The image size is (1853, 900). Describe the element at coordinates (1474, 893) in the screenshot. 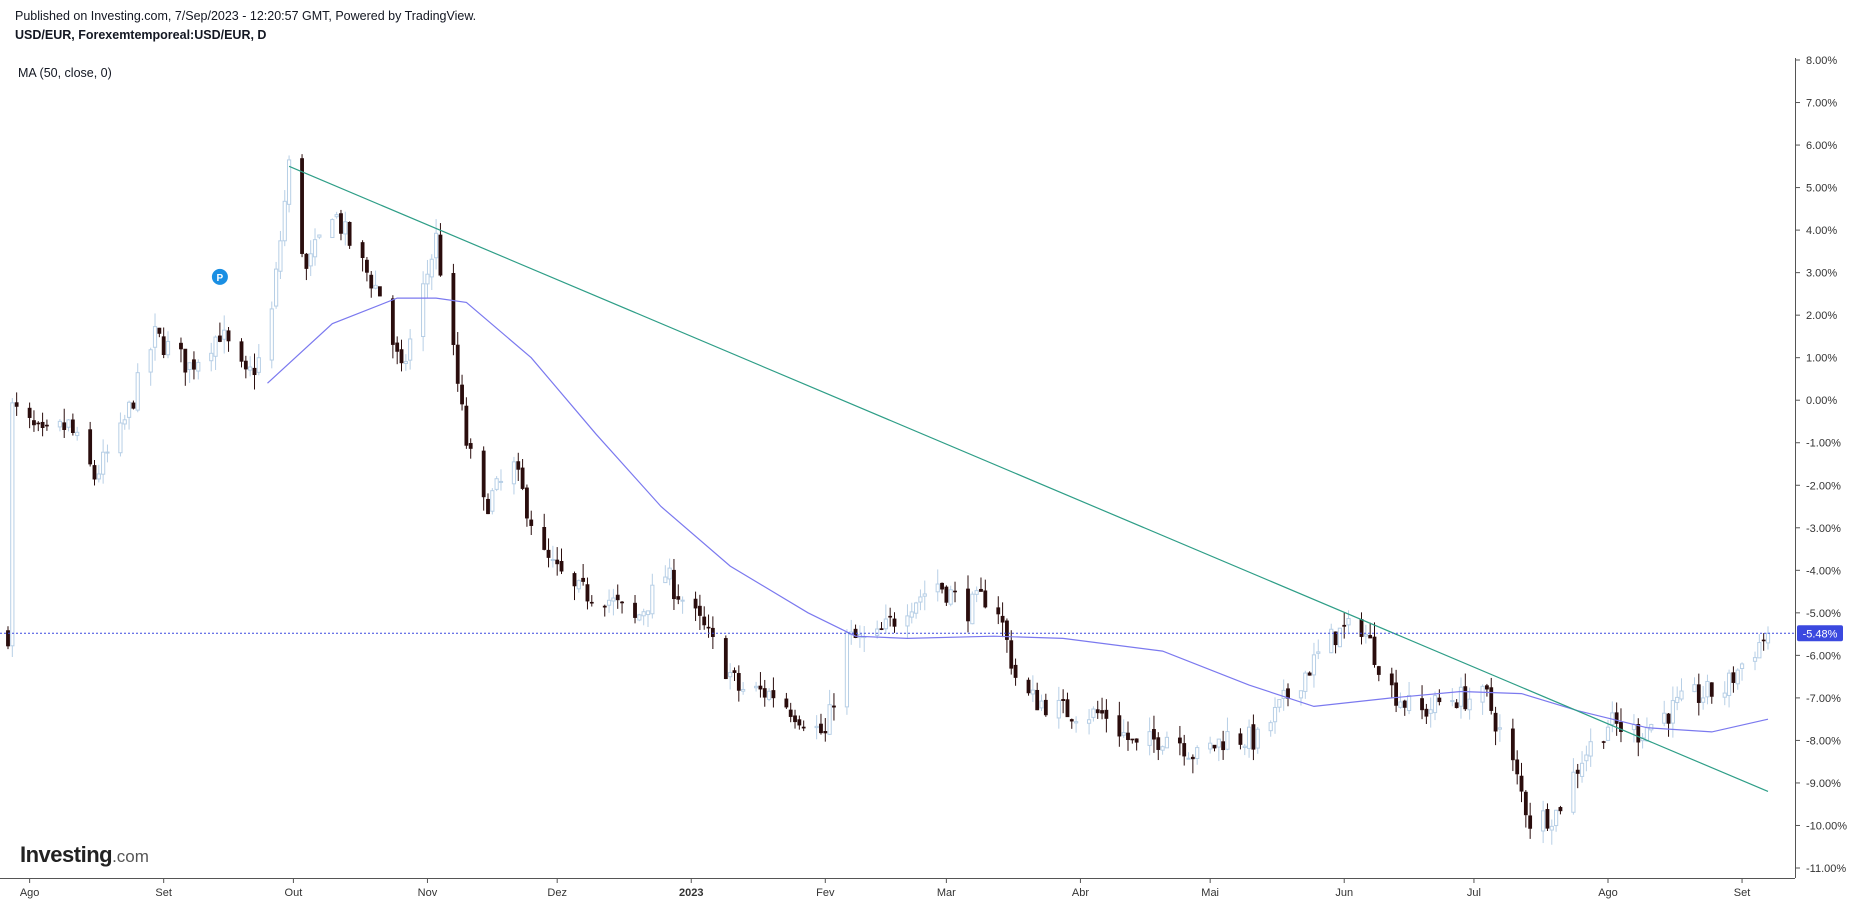

I see `x-tick-label: Jul` at that location.